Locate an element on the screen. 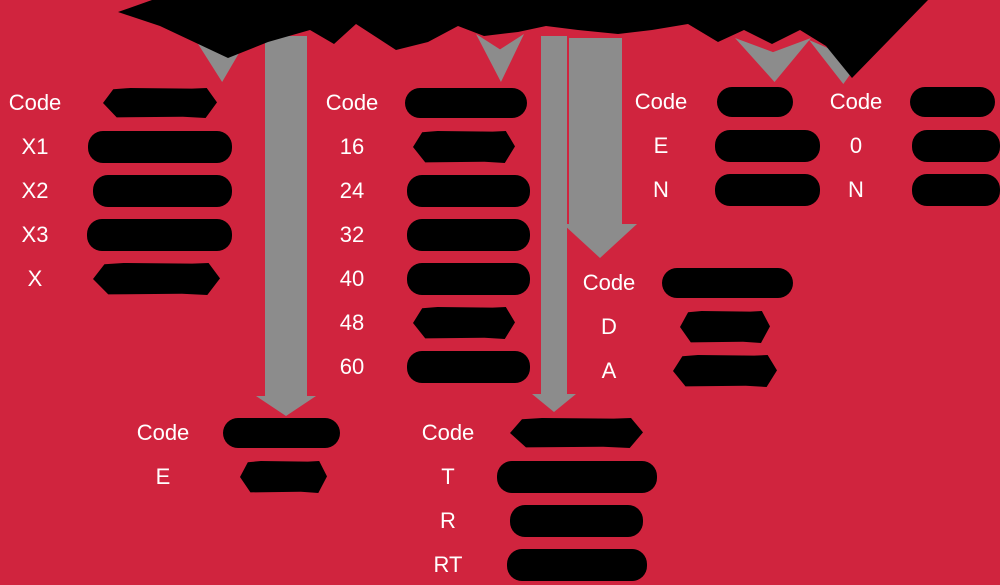 Image resolution: width=1000 pixels, height=585 pixels. table-row: 60 is located at coordinates (423, 367).